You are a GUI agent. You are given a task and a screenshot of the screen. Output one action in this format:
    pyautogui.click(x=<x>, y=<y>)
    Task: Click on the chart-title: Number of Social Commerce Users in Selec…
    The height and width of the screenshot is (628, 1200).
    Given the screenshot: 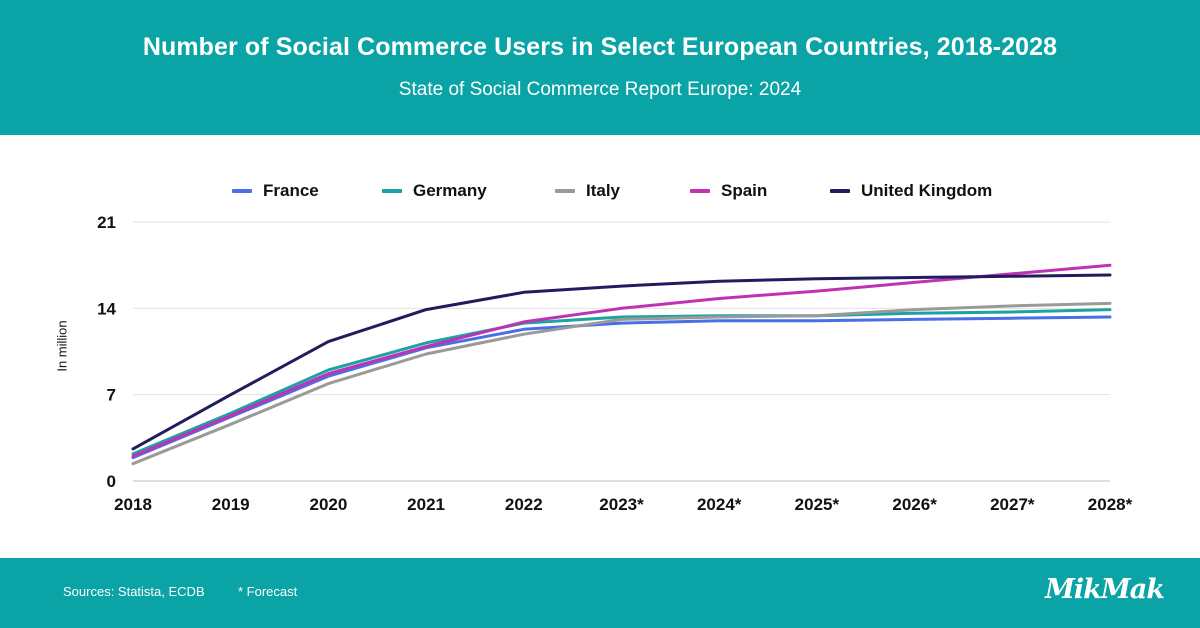 What is the action you would take?
    pyautogui.click(x=600, y=47)
    